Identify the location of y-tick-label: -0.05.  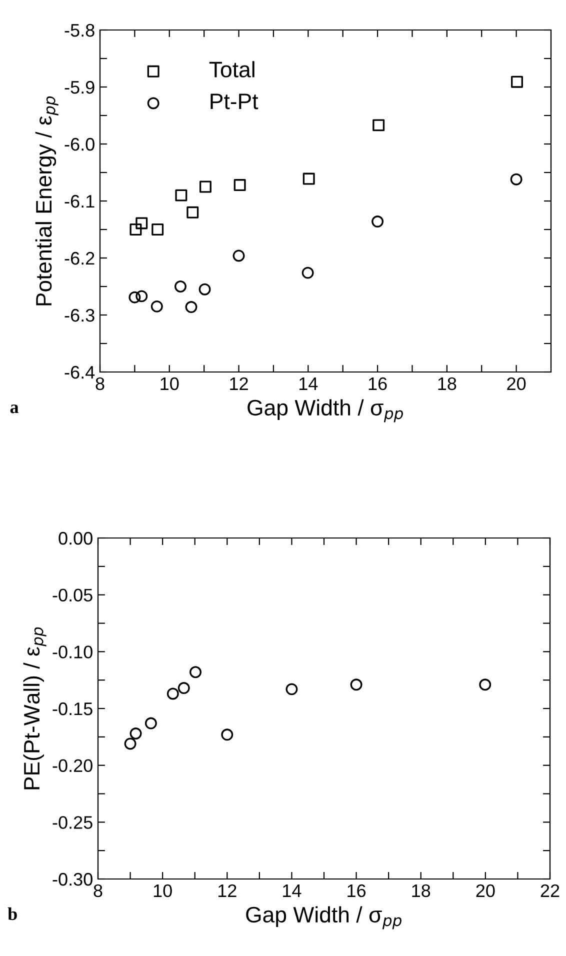
(72, 595).